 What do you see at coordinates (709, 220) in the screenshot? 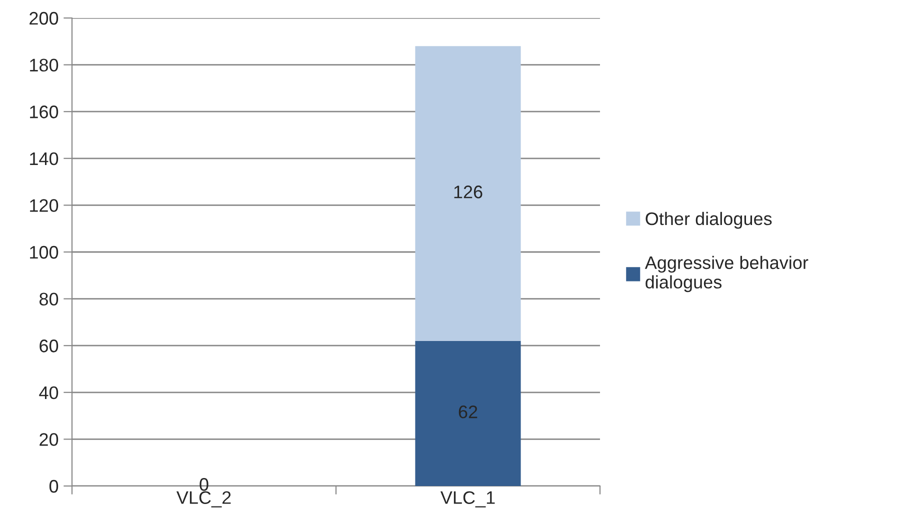
I see `legend-label: Other dialogues` at bounding box center [709, 220].